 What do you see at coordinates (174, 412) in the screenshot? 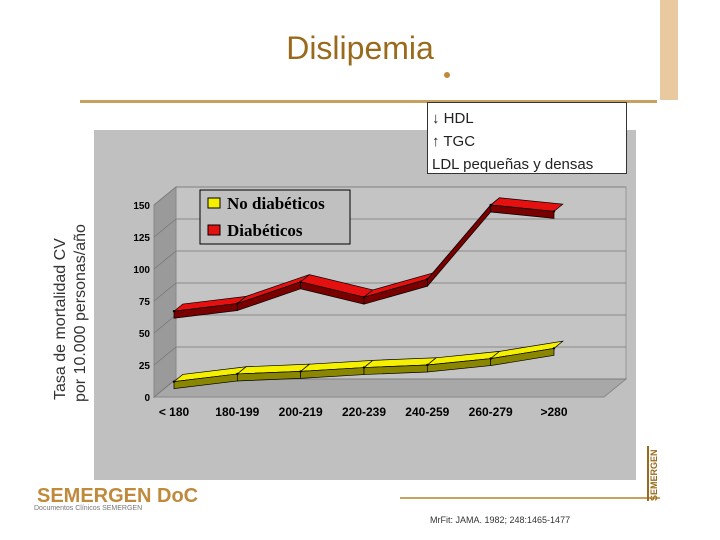
I see `x-tick-label: < 180` at bounding box center [174, 412].